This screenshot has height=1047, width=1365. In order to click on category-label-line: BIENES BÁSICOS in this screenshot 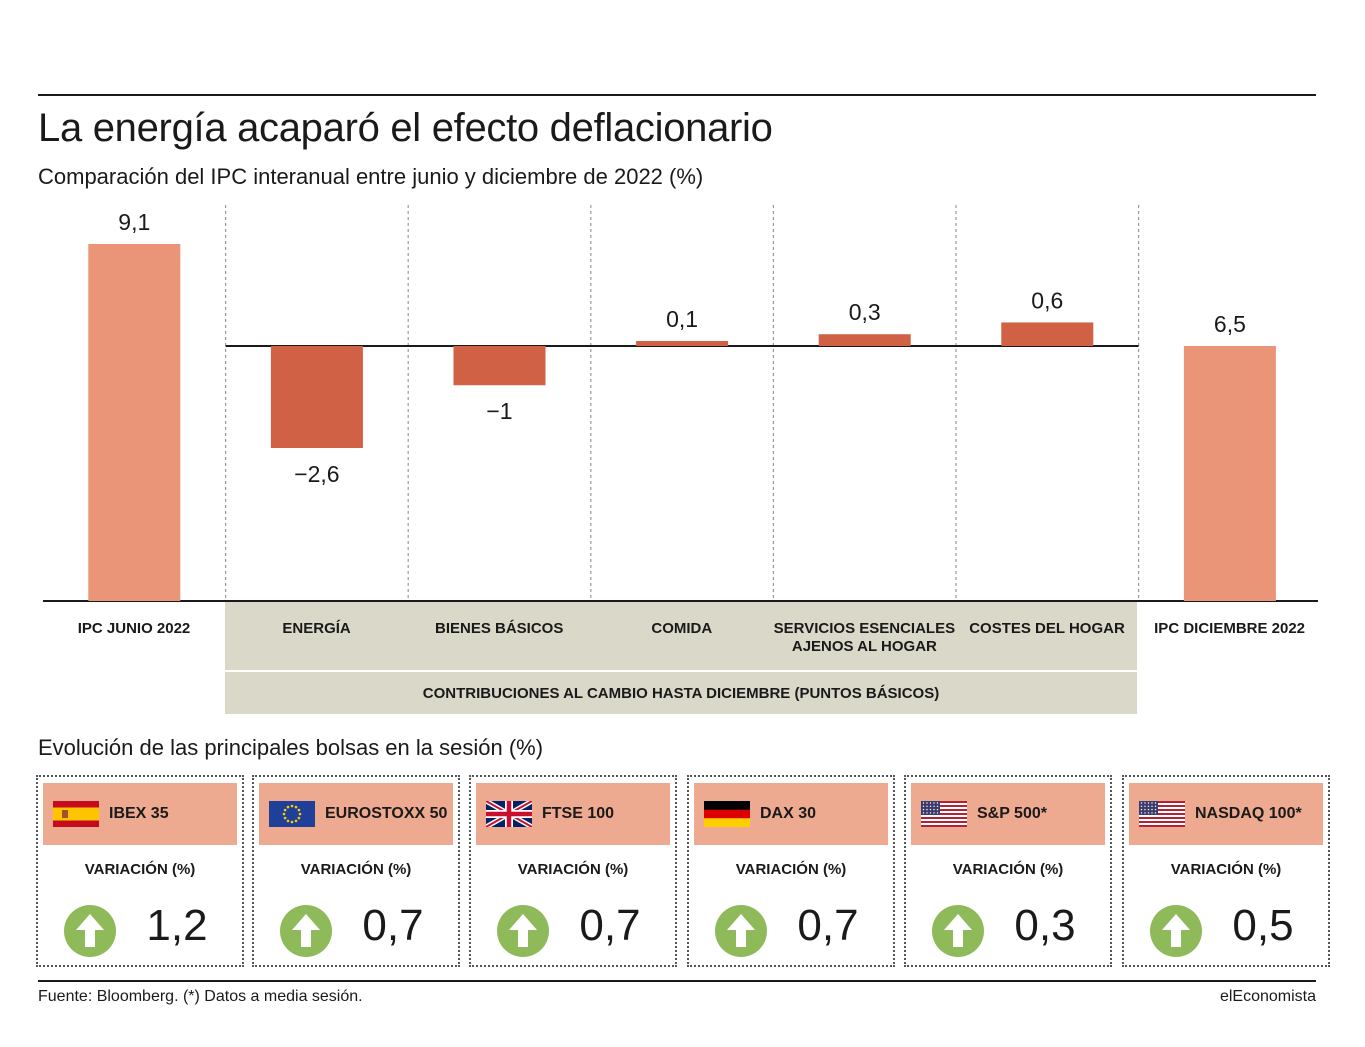, I will do `click(499, 628)`.